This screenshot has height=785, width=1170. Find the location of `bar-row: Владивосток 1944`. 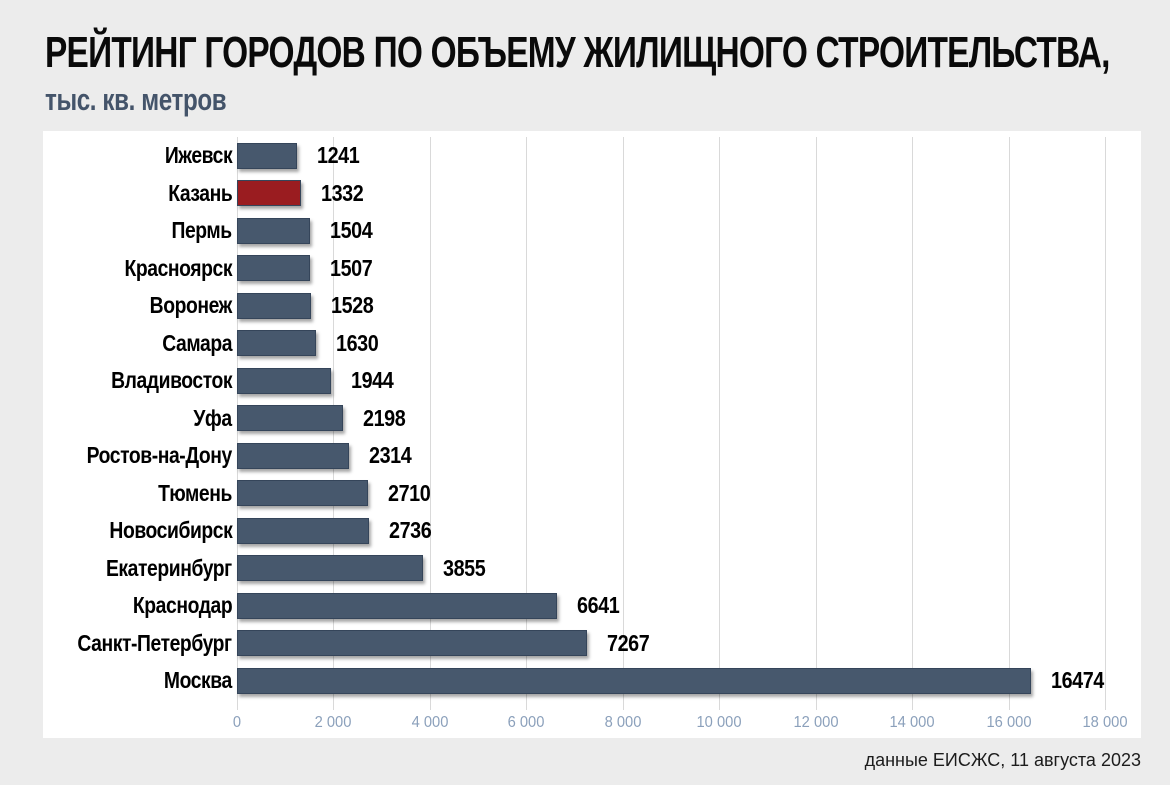

bar-row: Владивосток 1944 is located at coordinates (592, 381).